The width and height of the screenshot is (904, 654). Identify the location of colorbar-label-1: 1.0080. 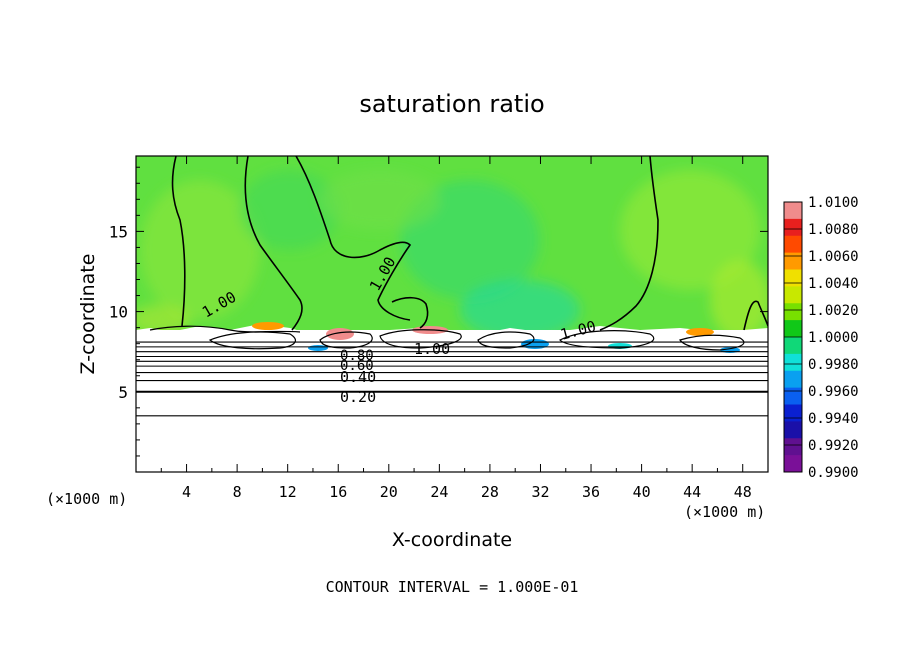
(833, 230).